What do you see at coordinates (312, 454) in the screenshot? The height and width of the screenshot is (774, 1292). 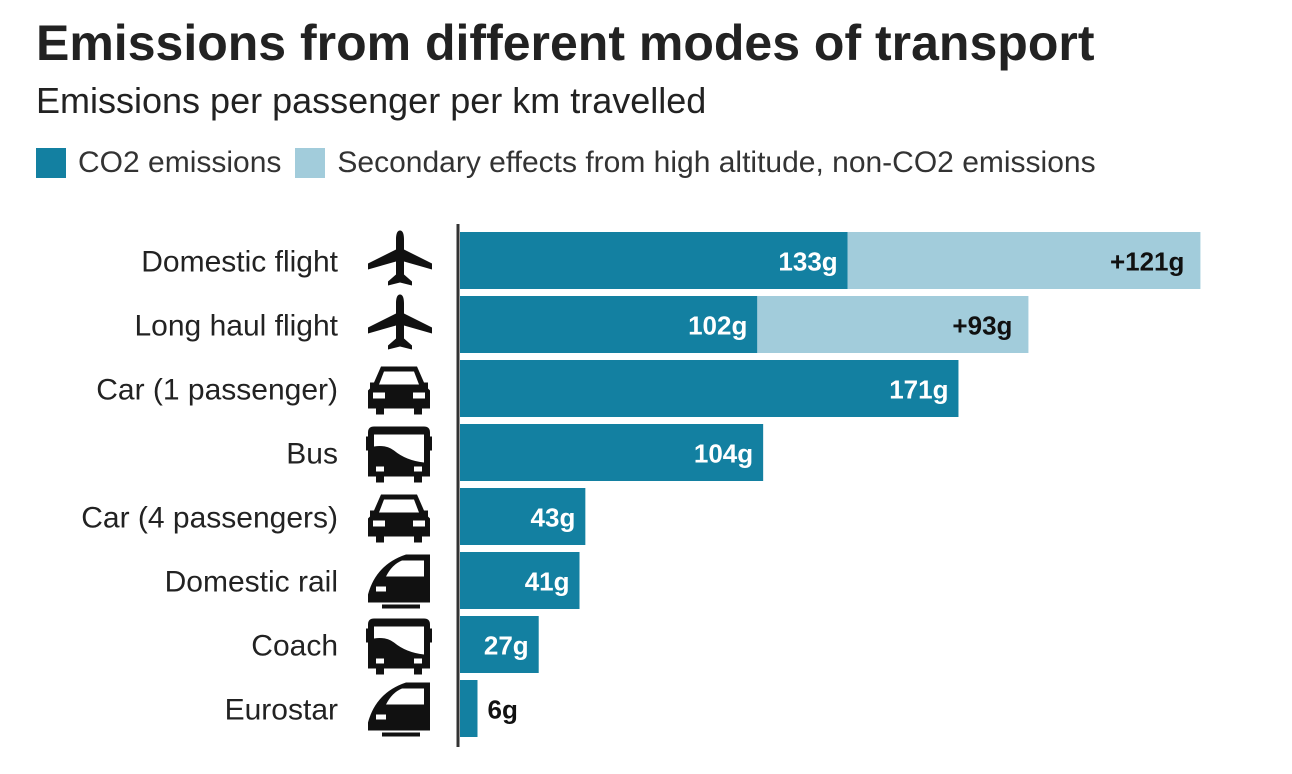 I see `category-label: Bus` at bounding box center [312, 454].